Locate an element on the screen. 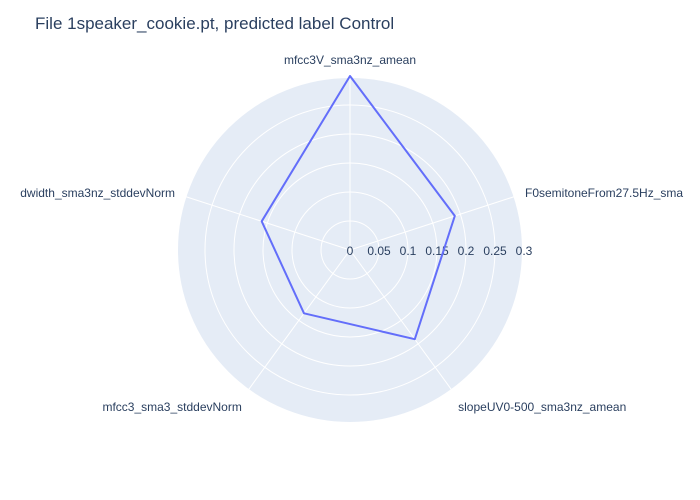 Image resolution: width=700 pixels, height=500 pixels. axis-label: mfcc3V_sma3nz_amean is located at coordinates (350, 60).